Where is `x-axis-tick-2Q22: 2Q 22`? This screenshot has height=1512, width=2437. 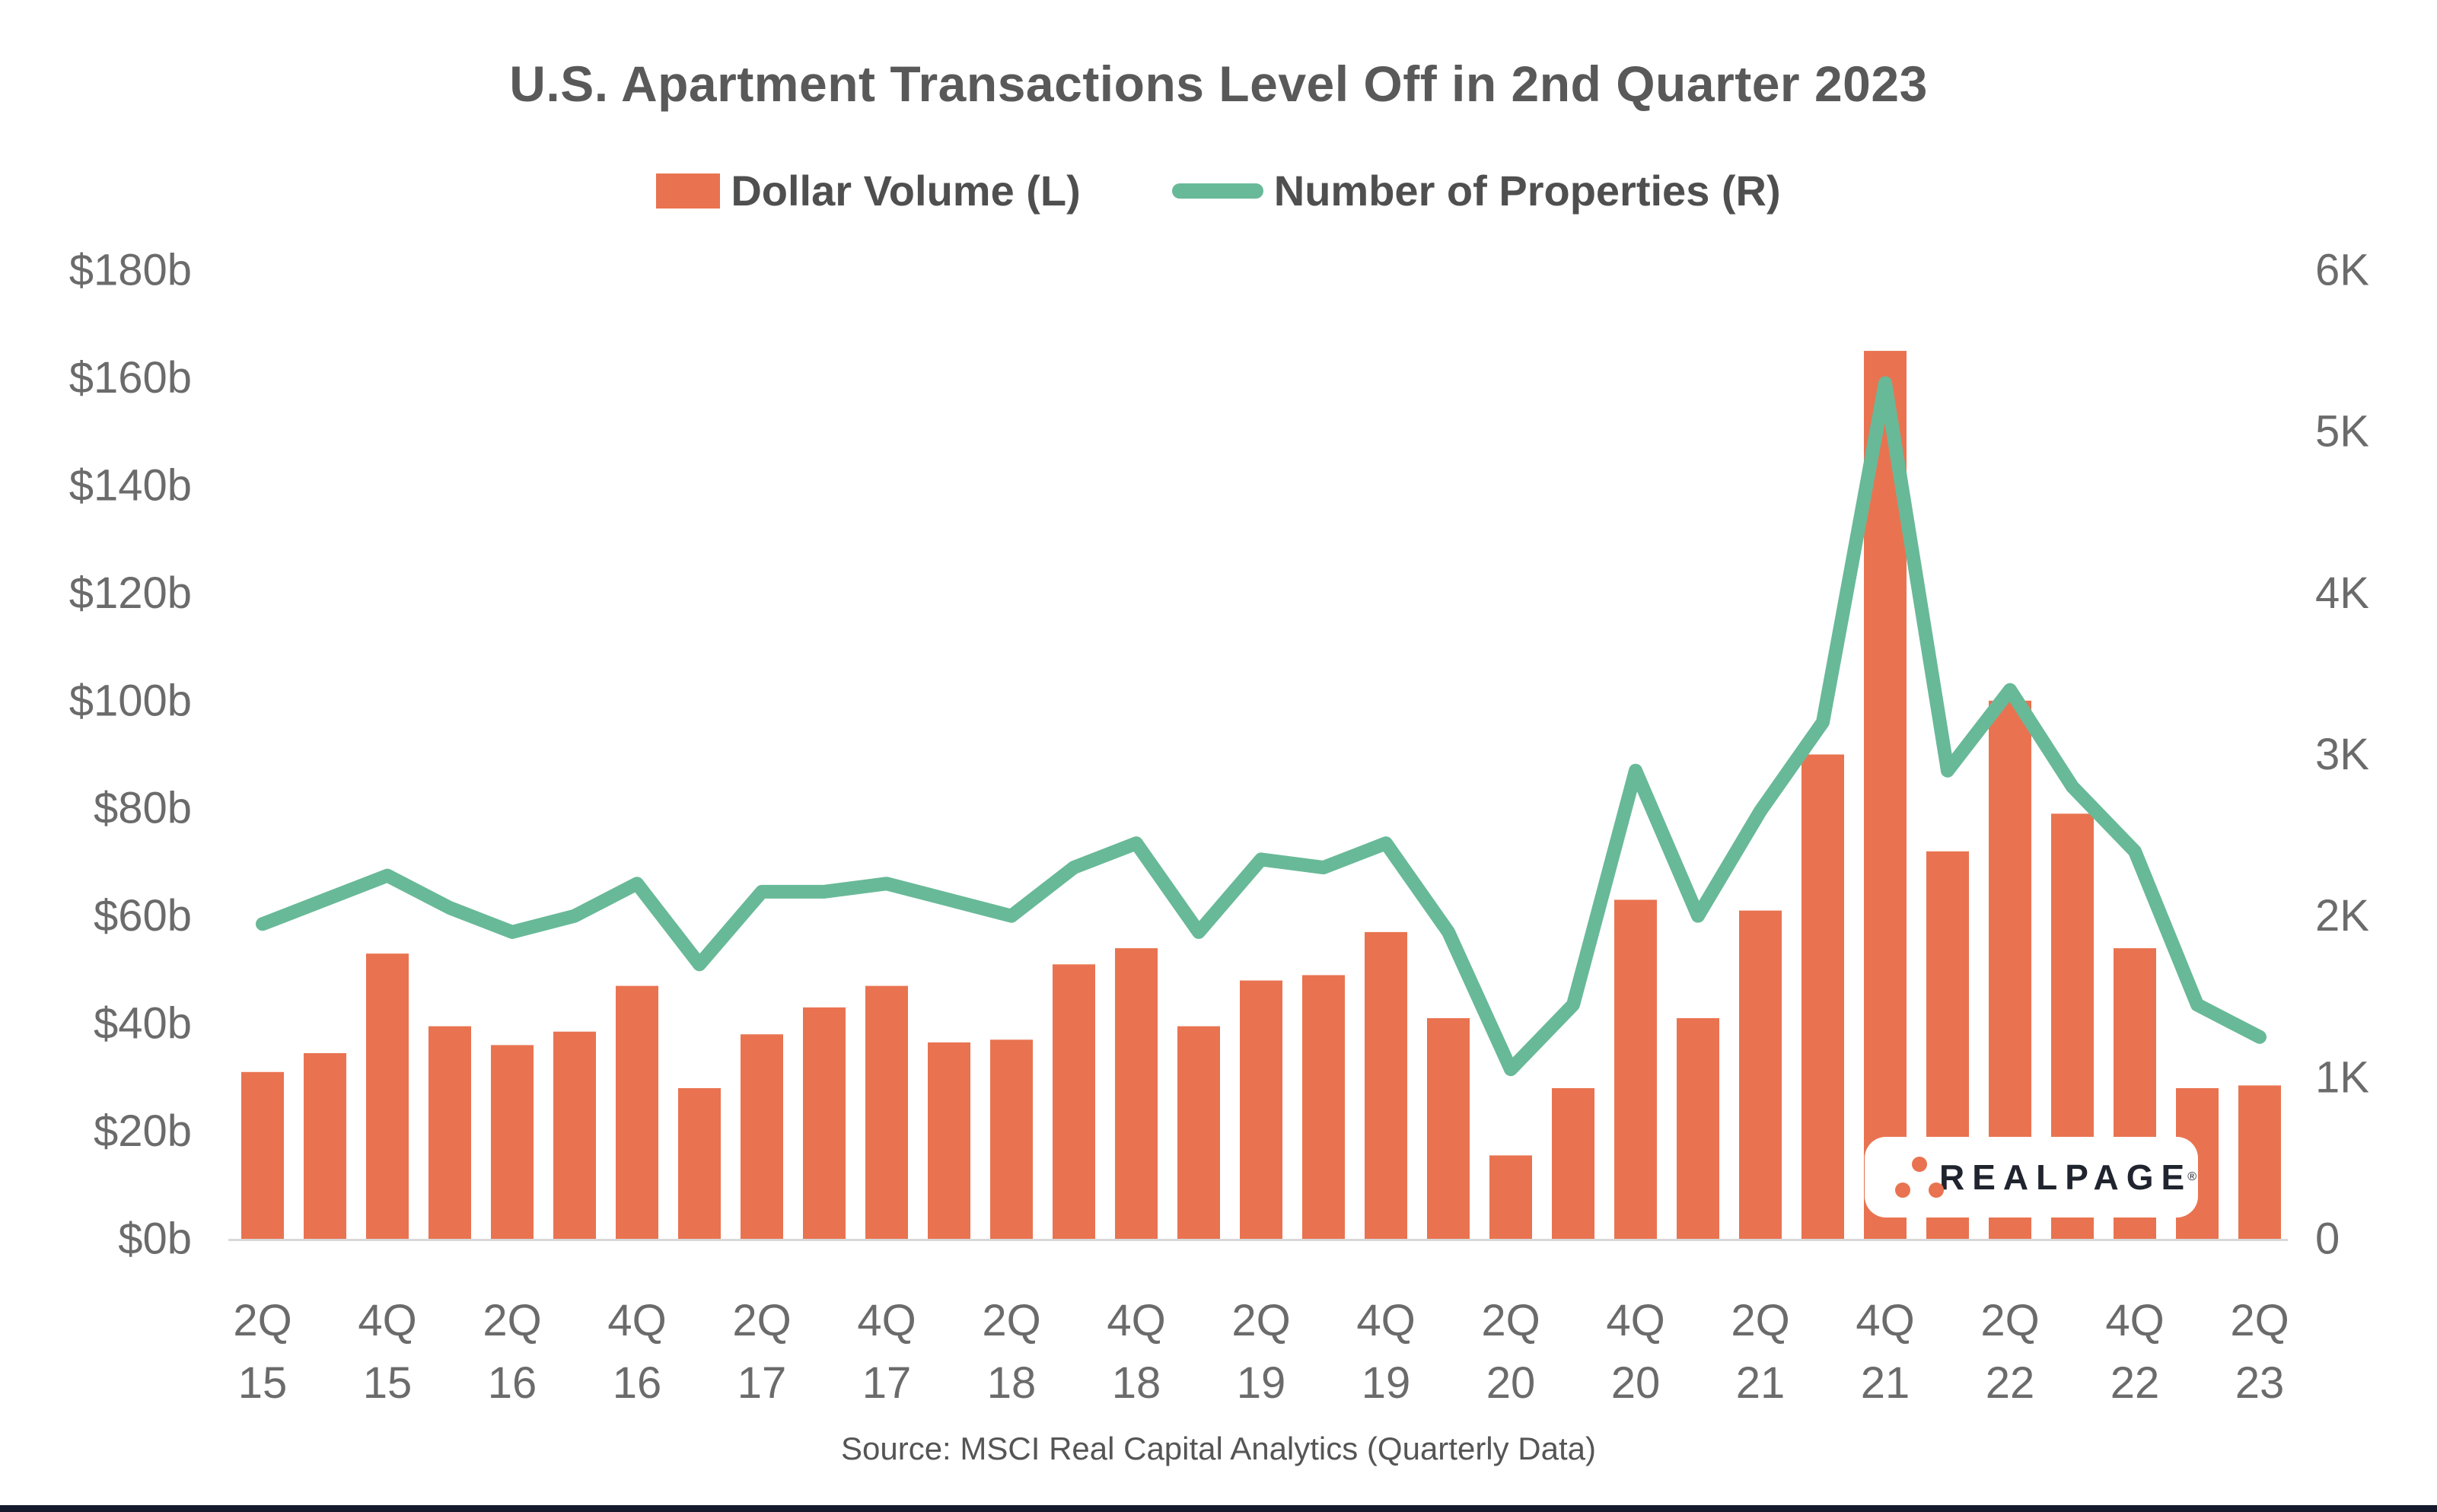 x-axis-tick-2Q22: 2Q 22 is located at coordinates (2009, 1352).